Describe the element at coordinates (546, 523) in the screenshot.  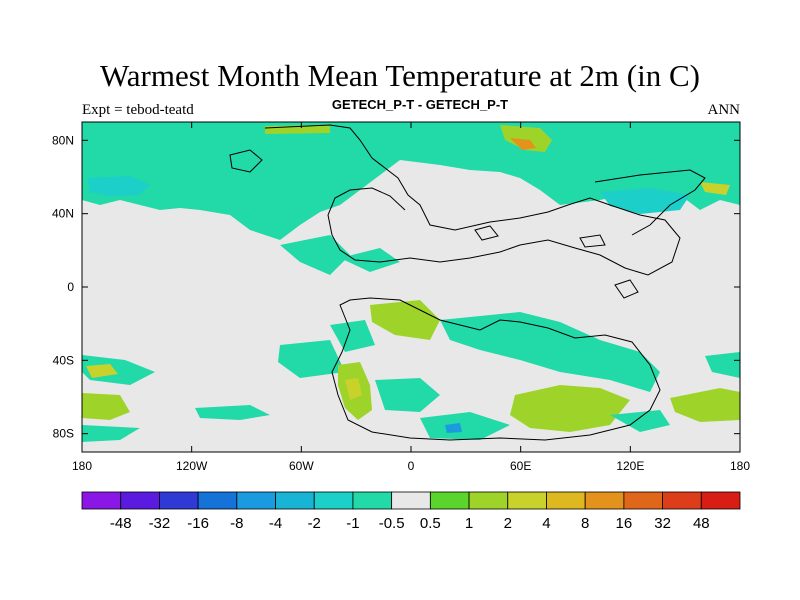
I see `colorbar-label: 4` at that location.